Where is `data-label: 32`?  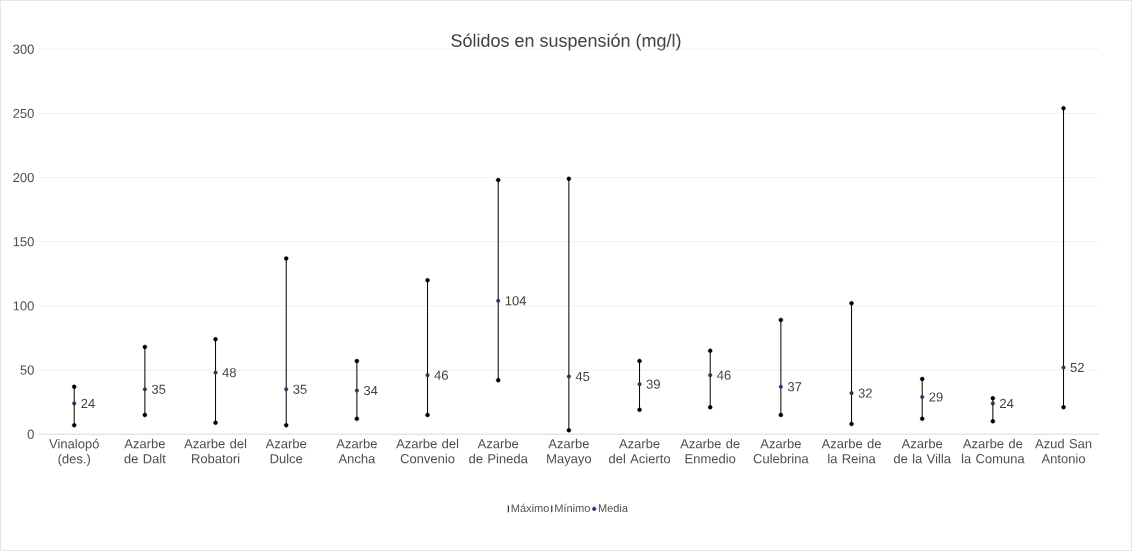 data-label: 32 is located at coordinates (865, 393).